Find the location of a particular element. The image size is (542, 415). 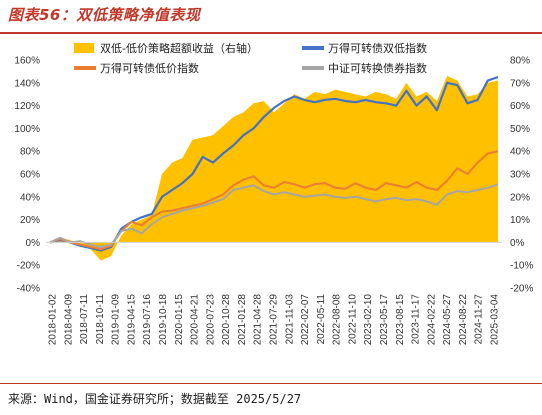

x-tick-label: 2021-07-29 is located at coordinates (274, 320).